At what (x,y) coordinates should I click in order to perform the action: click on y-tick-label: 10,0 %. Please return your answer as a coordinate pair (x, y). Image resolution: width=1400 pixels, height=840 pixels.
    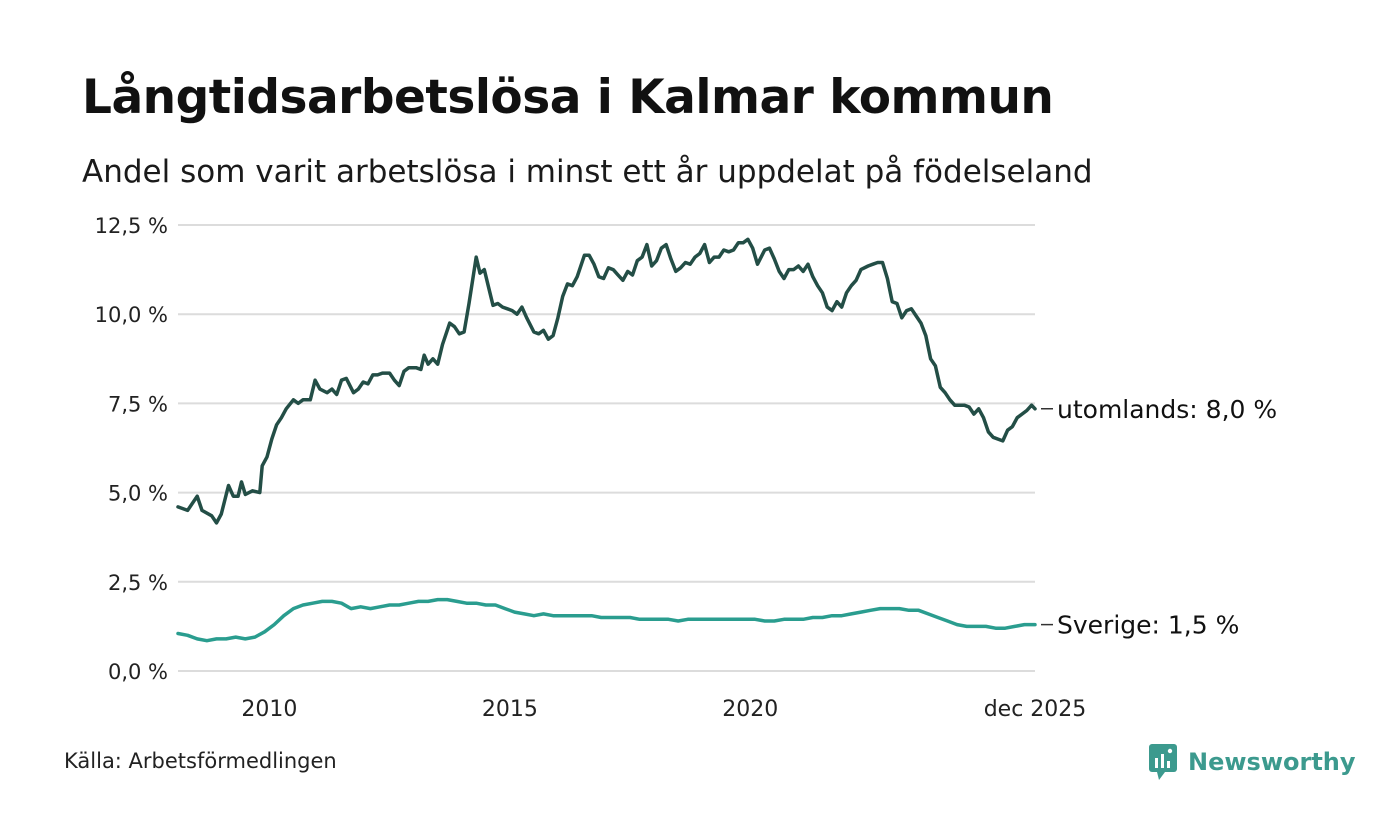
    Looking at the image, I should click on (131, 315).